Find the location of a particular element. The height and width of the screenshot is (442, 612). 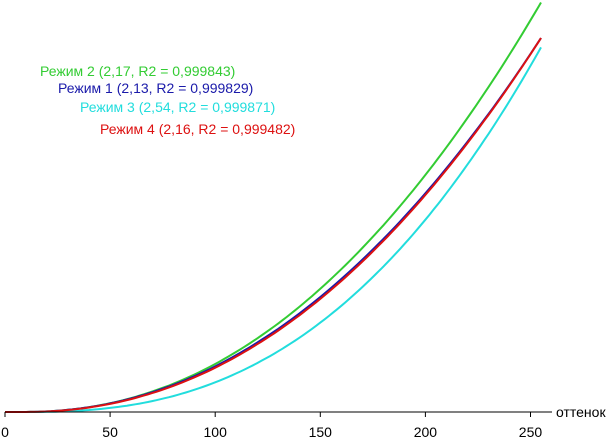

legend-entry-1: Режим 2 (2,17, R2 = 0,999843) is located at coordinates (137, 71).